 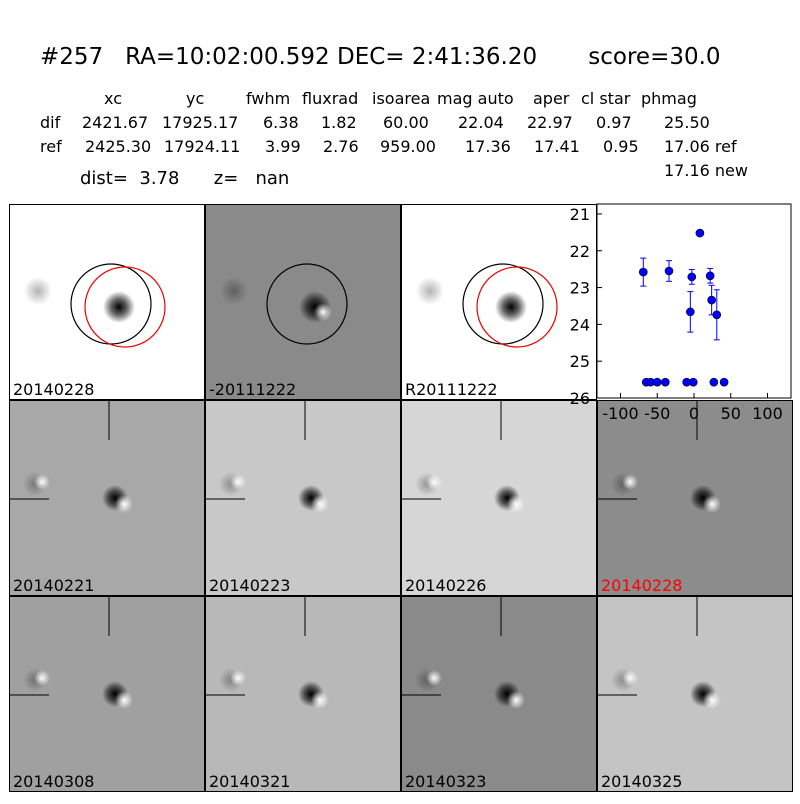 I want to click on cell: 17925.17, so click(x=200, y=122).